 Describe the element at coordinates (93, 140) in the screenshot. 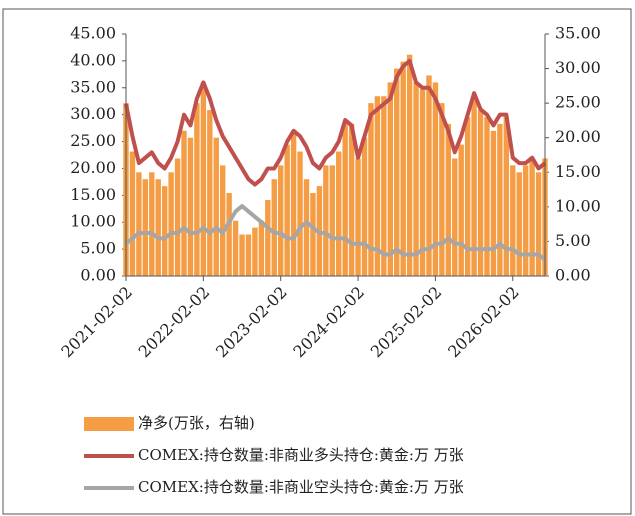

I see `y-tick-label: 25.00` at that location.